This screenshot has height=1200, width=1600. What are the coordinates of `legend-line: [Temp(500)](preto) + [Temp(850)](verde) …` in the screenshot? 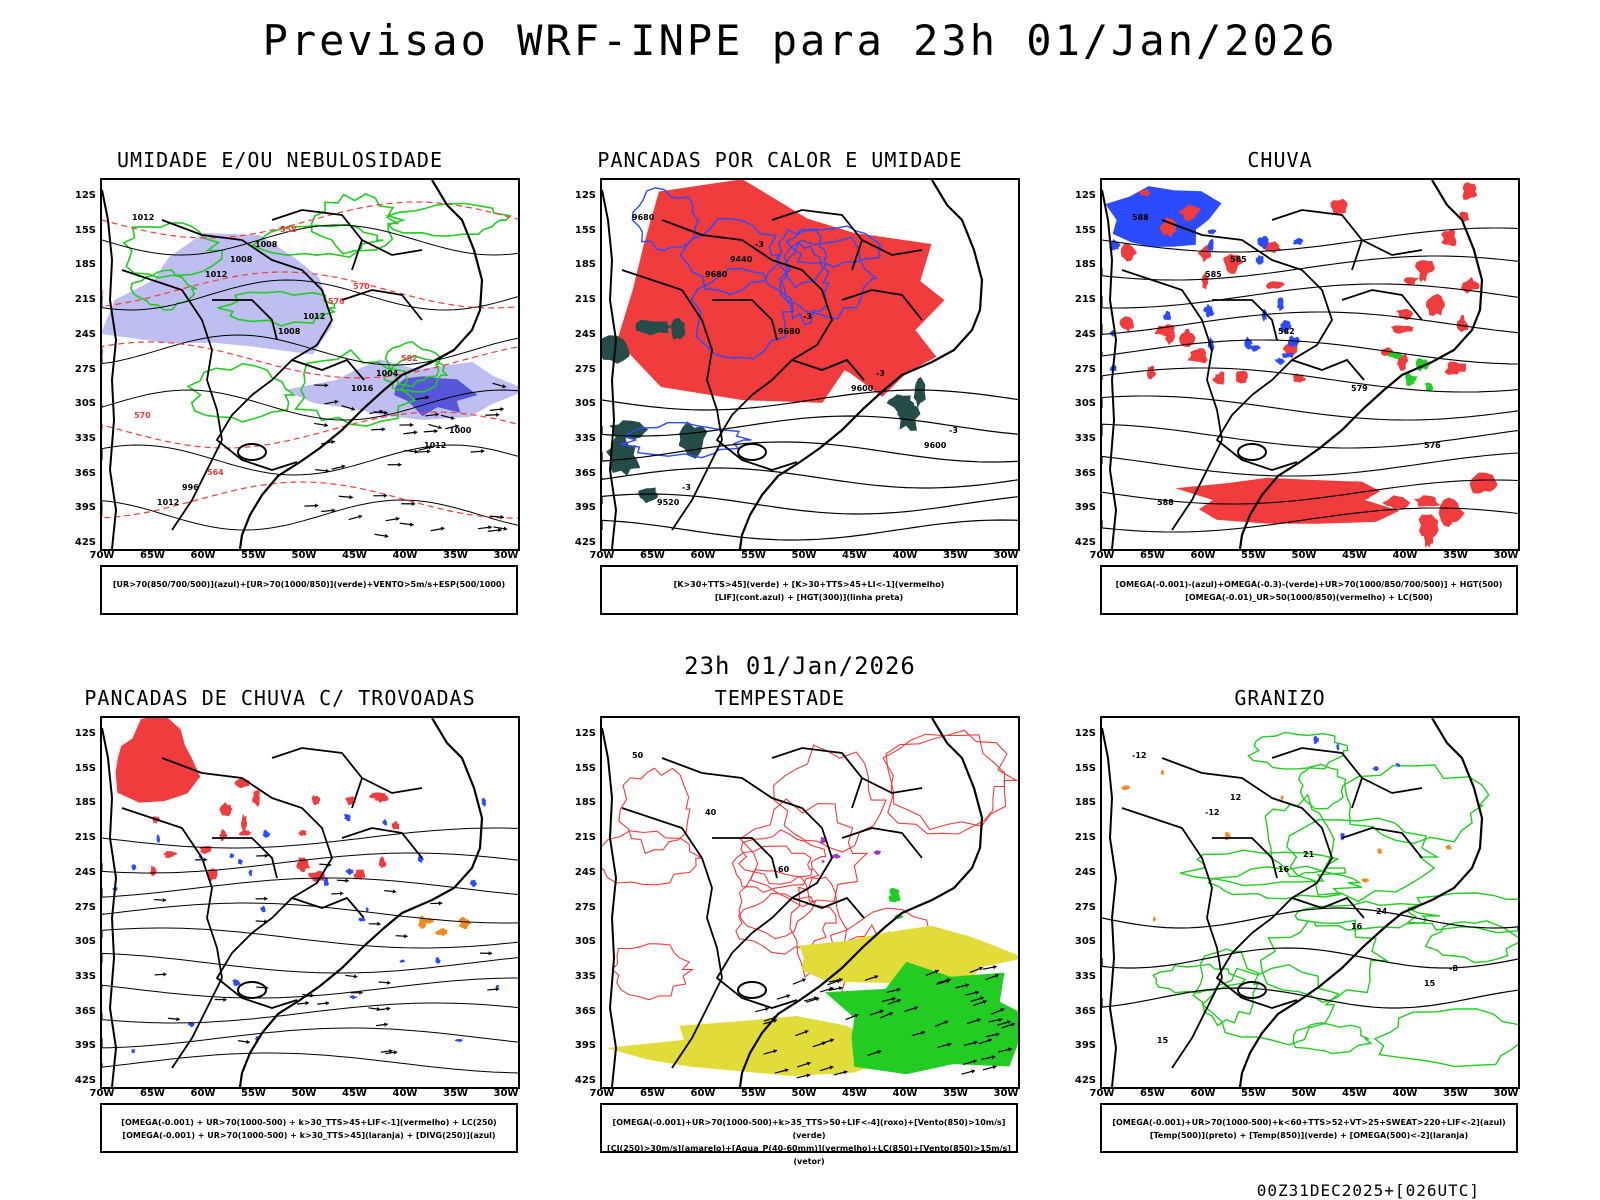 It's located at (1309, 1135).